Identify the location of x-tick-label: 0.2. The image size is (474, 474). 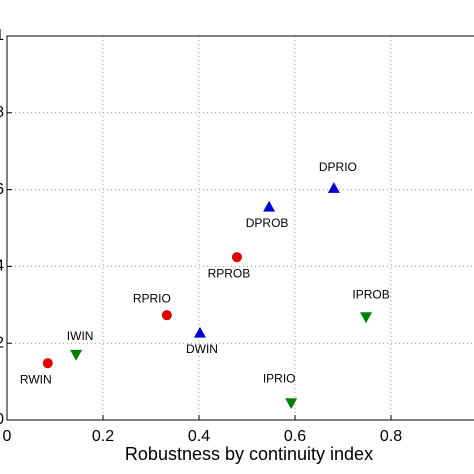
(103, 436).